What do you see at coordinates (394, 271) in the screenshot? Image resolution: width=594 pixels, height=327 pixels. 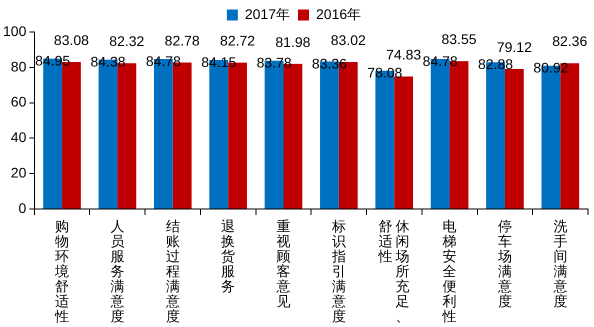 I see `category-label: 休闲场所充足、舒适性` at bounding box center [394, 271].